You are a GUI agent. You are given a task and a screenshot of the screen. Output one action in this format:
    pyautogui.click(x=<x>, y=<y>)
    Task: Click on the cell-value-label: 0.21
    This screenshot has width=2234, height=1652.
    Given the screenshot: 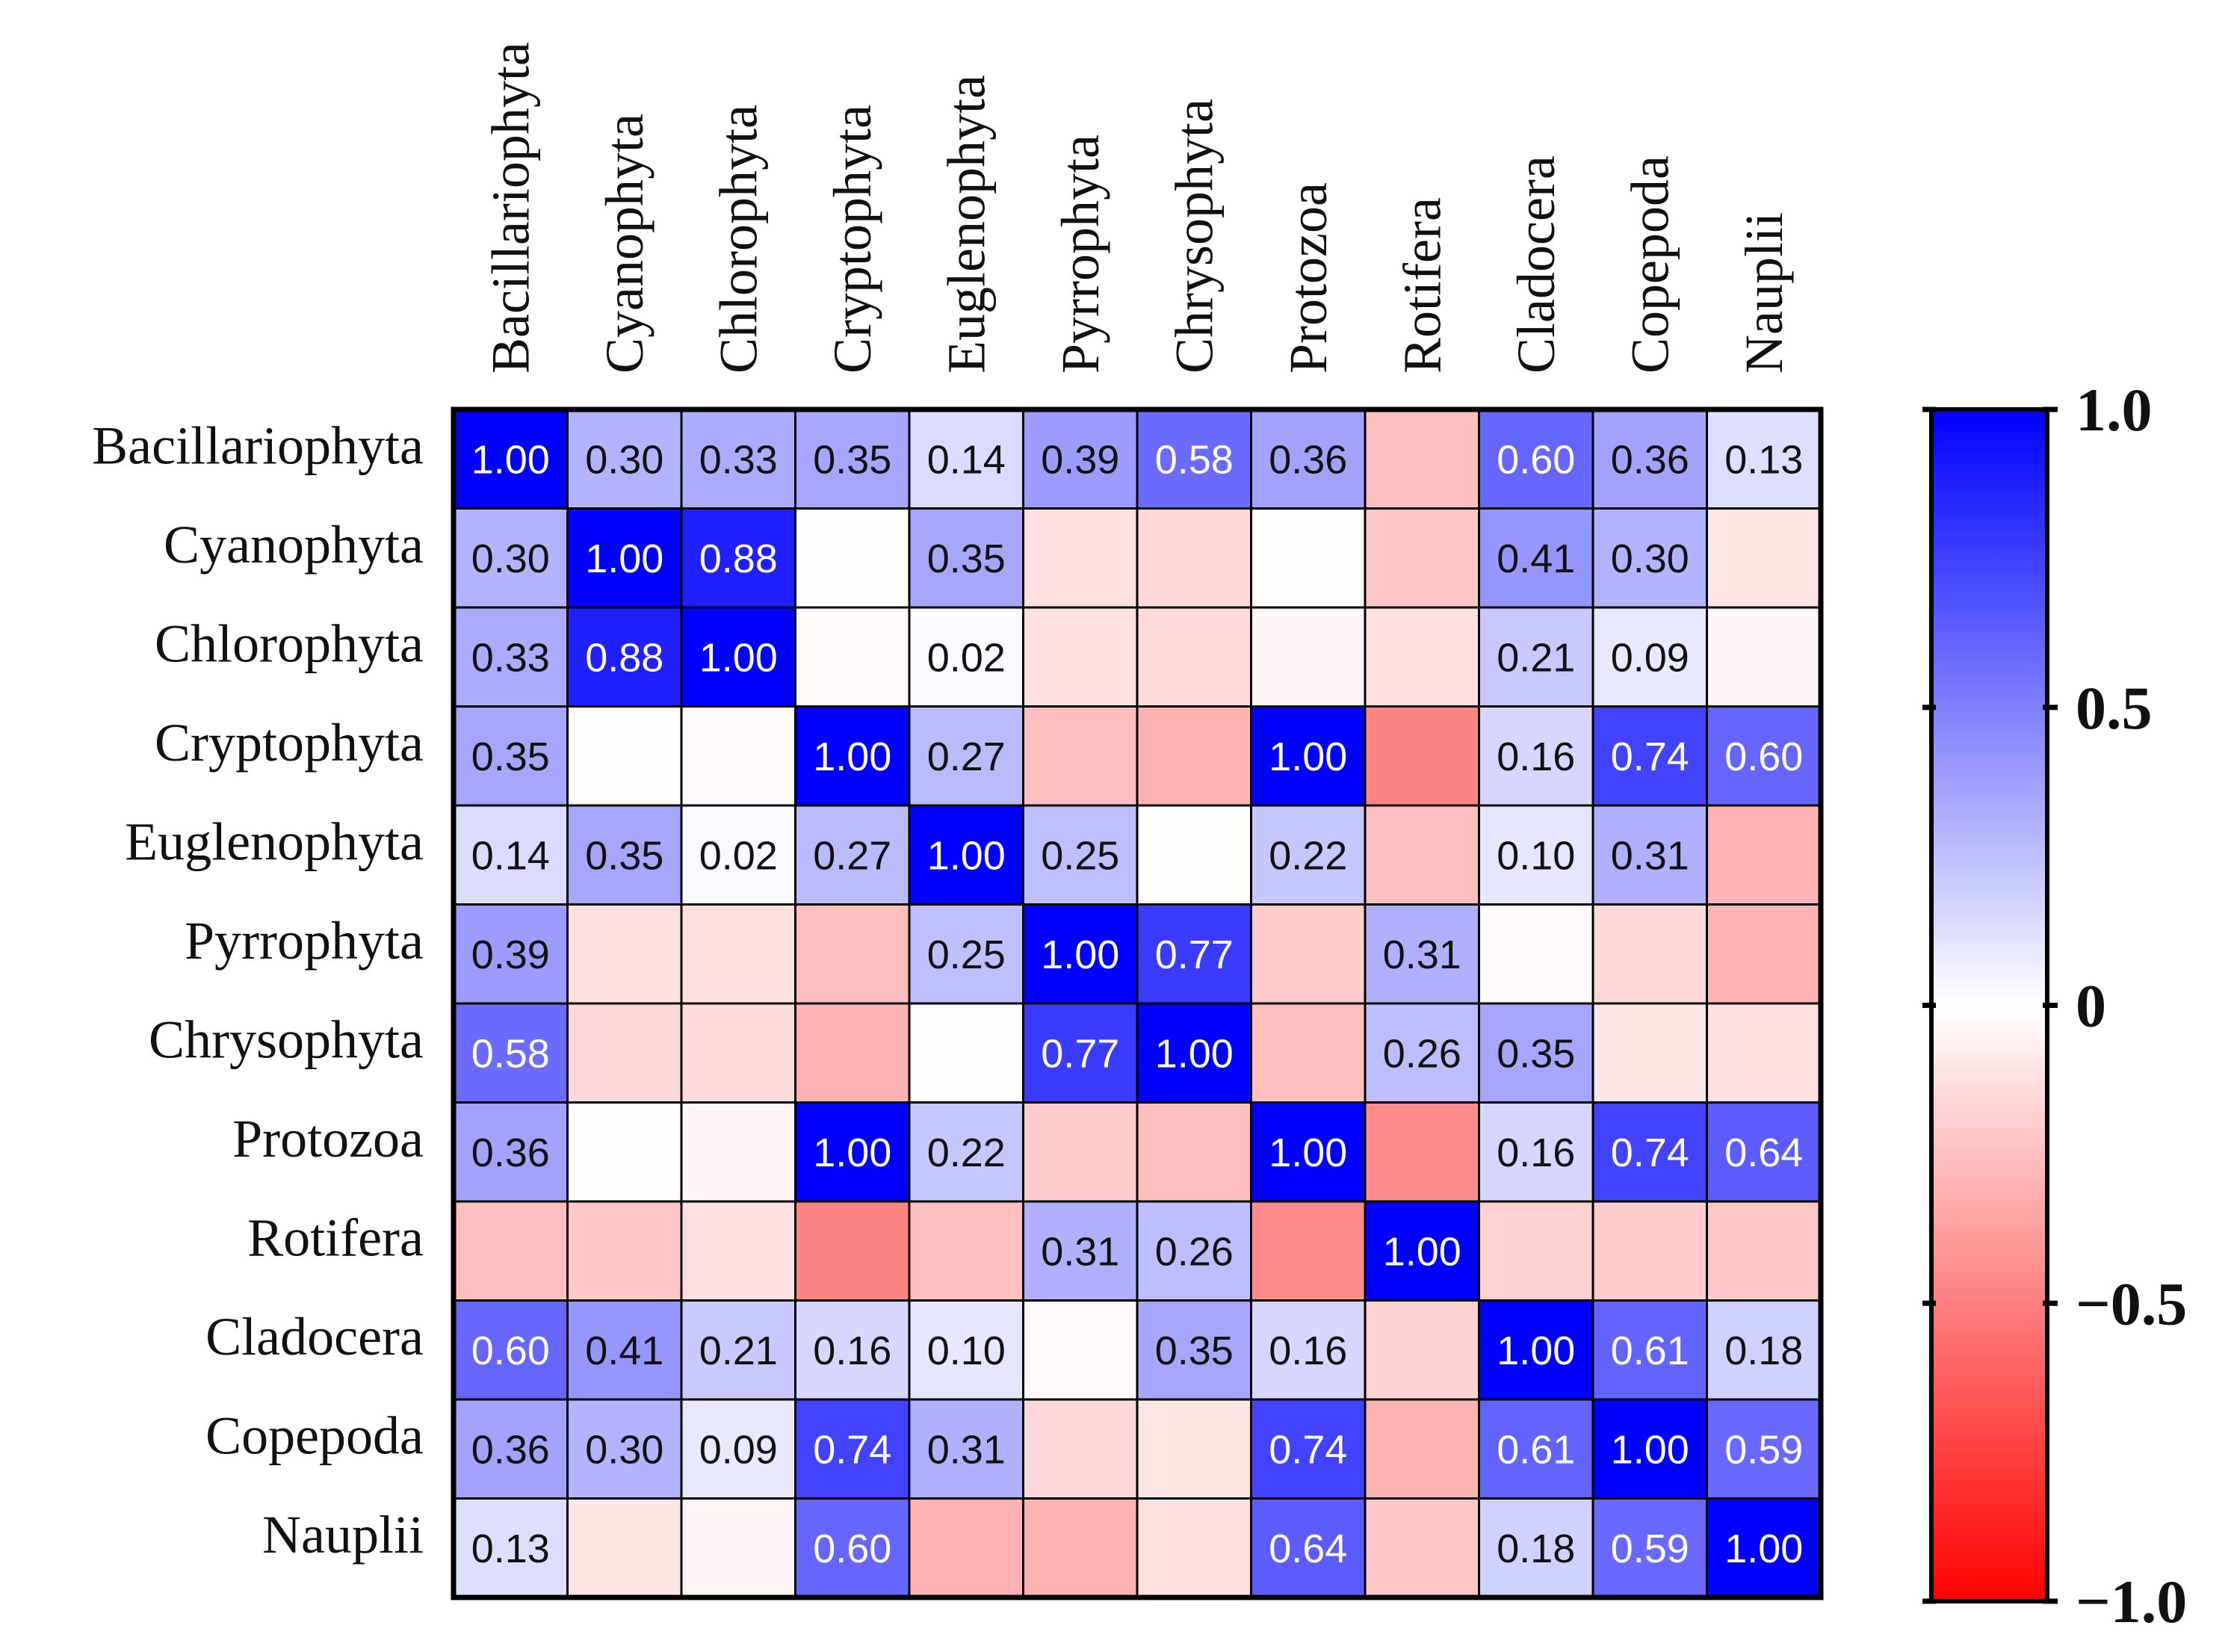 What is the action you would take?
    pyautogui.click(x=1536, y=657)
    